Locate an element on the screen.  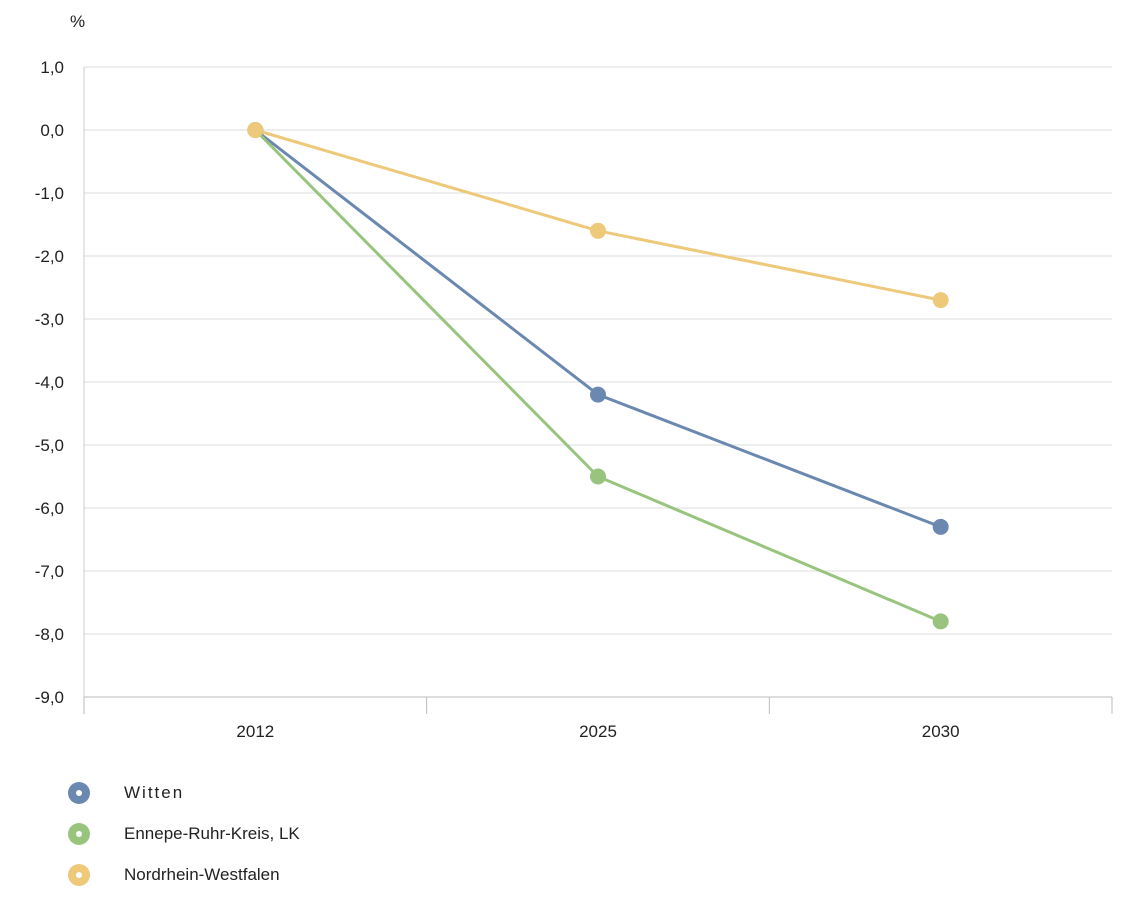
y-tick-label: 1,0 is located at coordinates (52, 67).